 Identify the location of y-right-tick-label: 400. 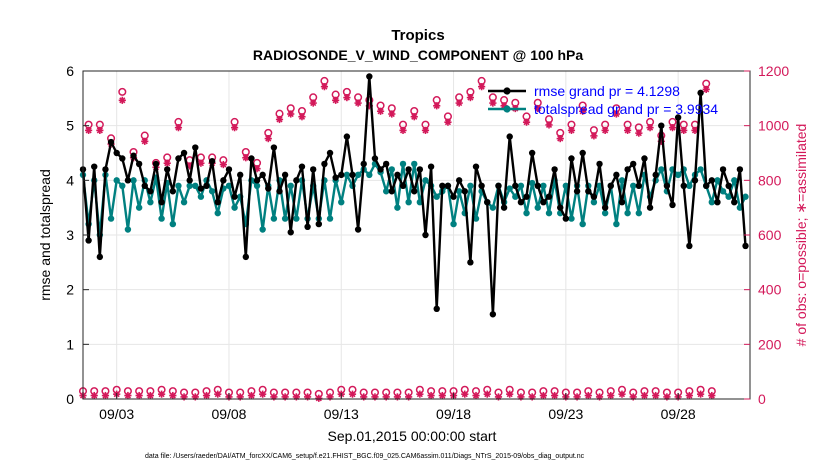
(770, 290).